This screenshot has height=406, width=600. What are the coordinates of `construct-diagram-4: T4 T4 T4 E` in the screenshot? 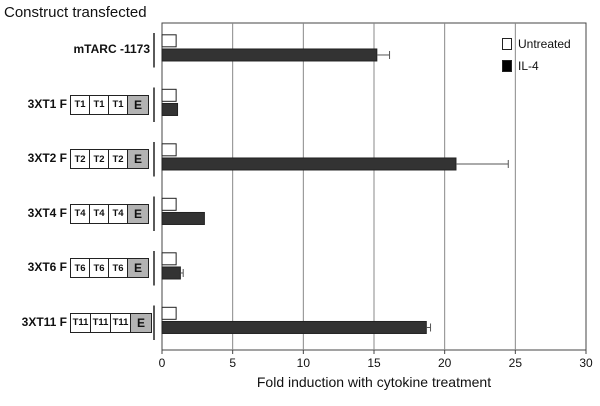 It's located at (109, 213).